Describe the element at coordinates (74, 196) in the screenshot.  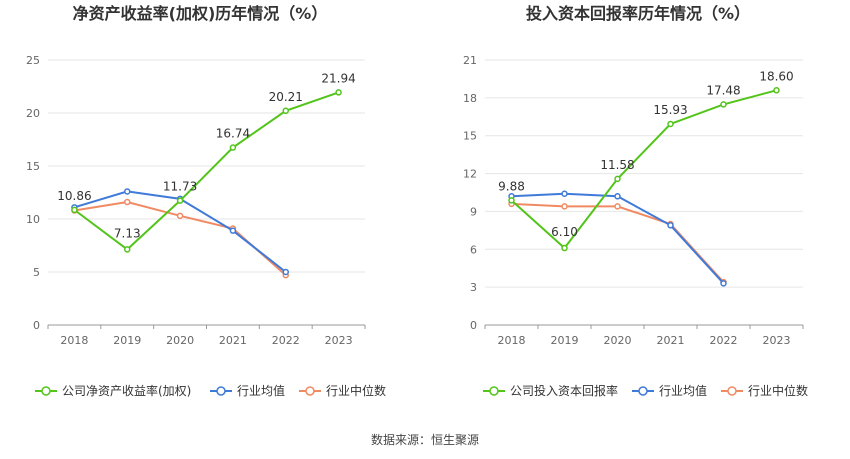
I see `data-label: 10.86` at that location.